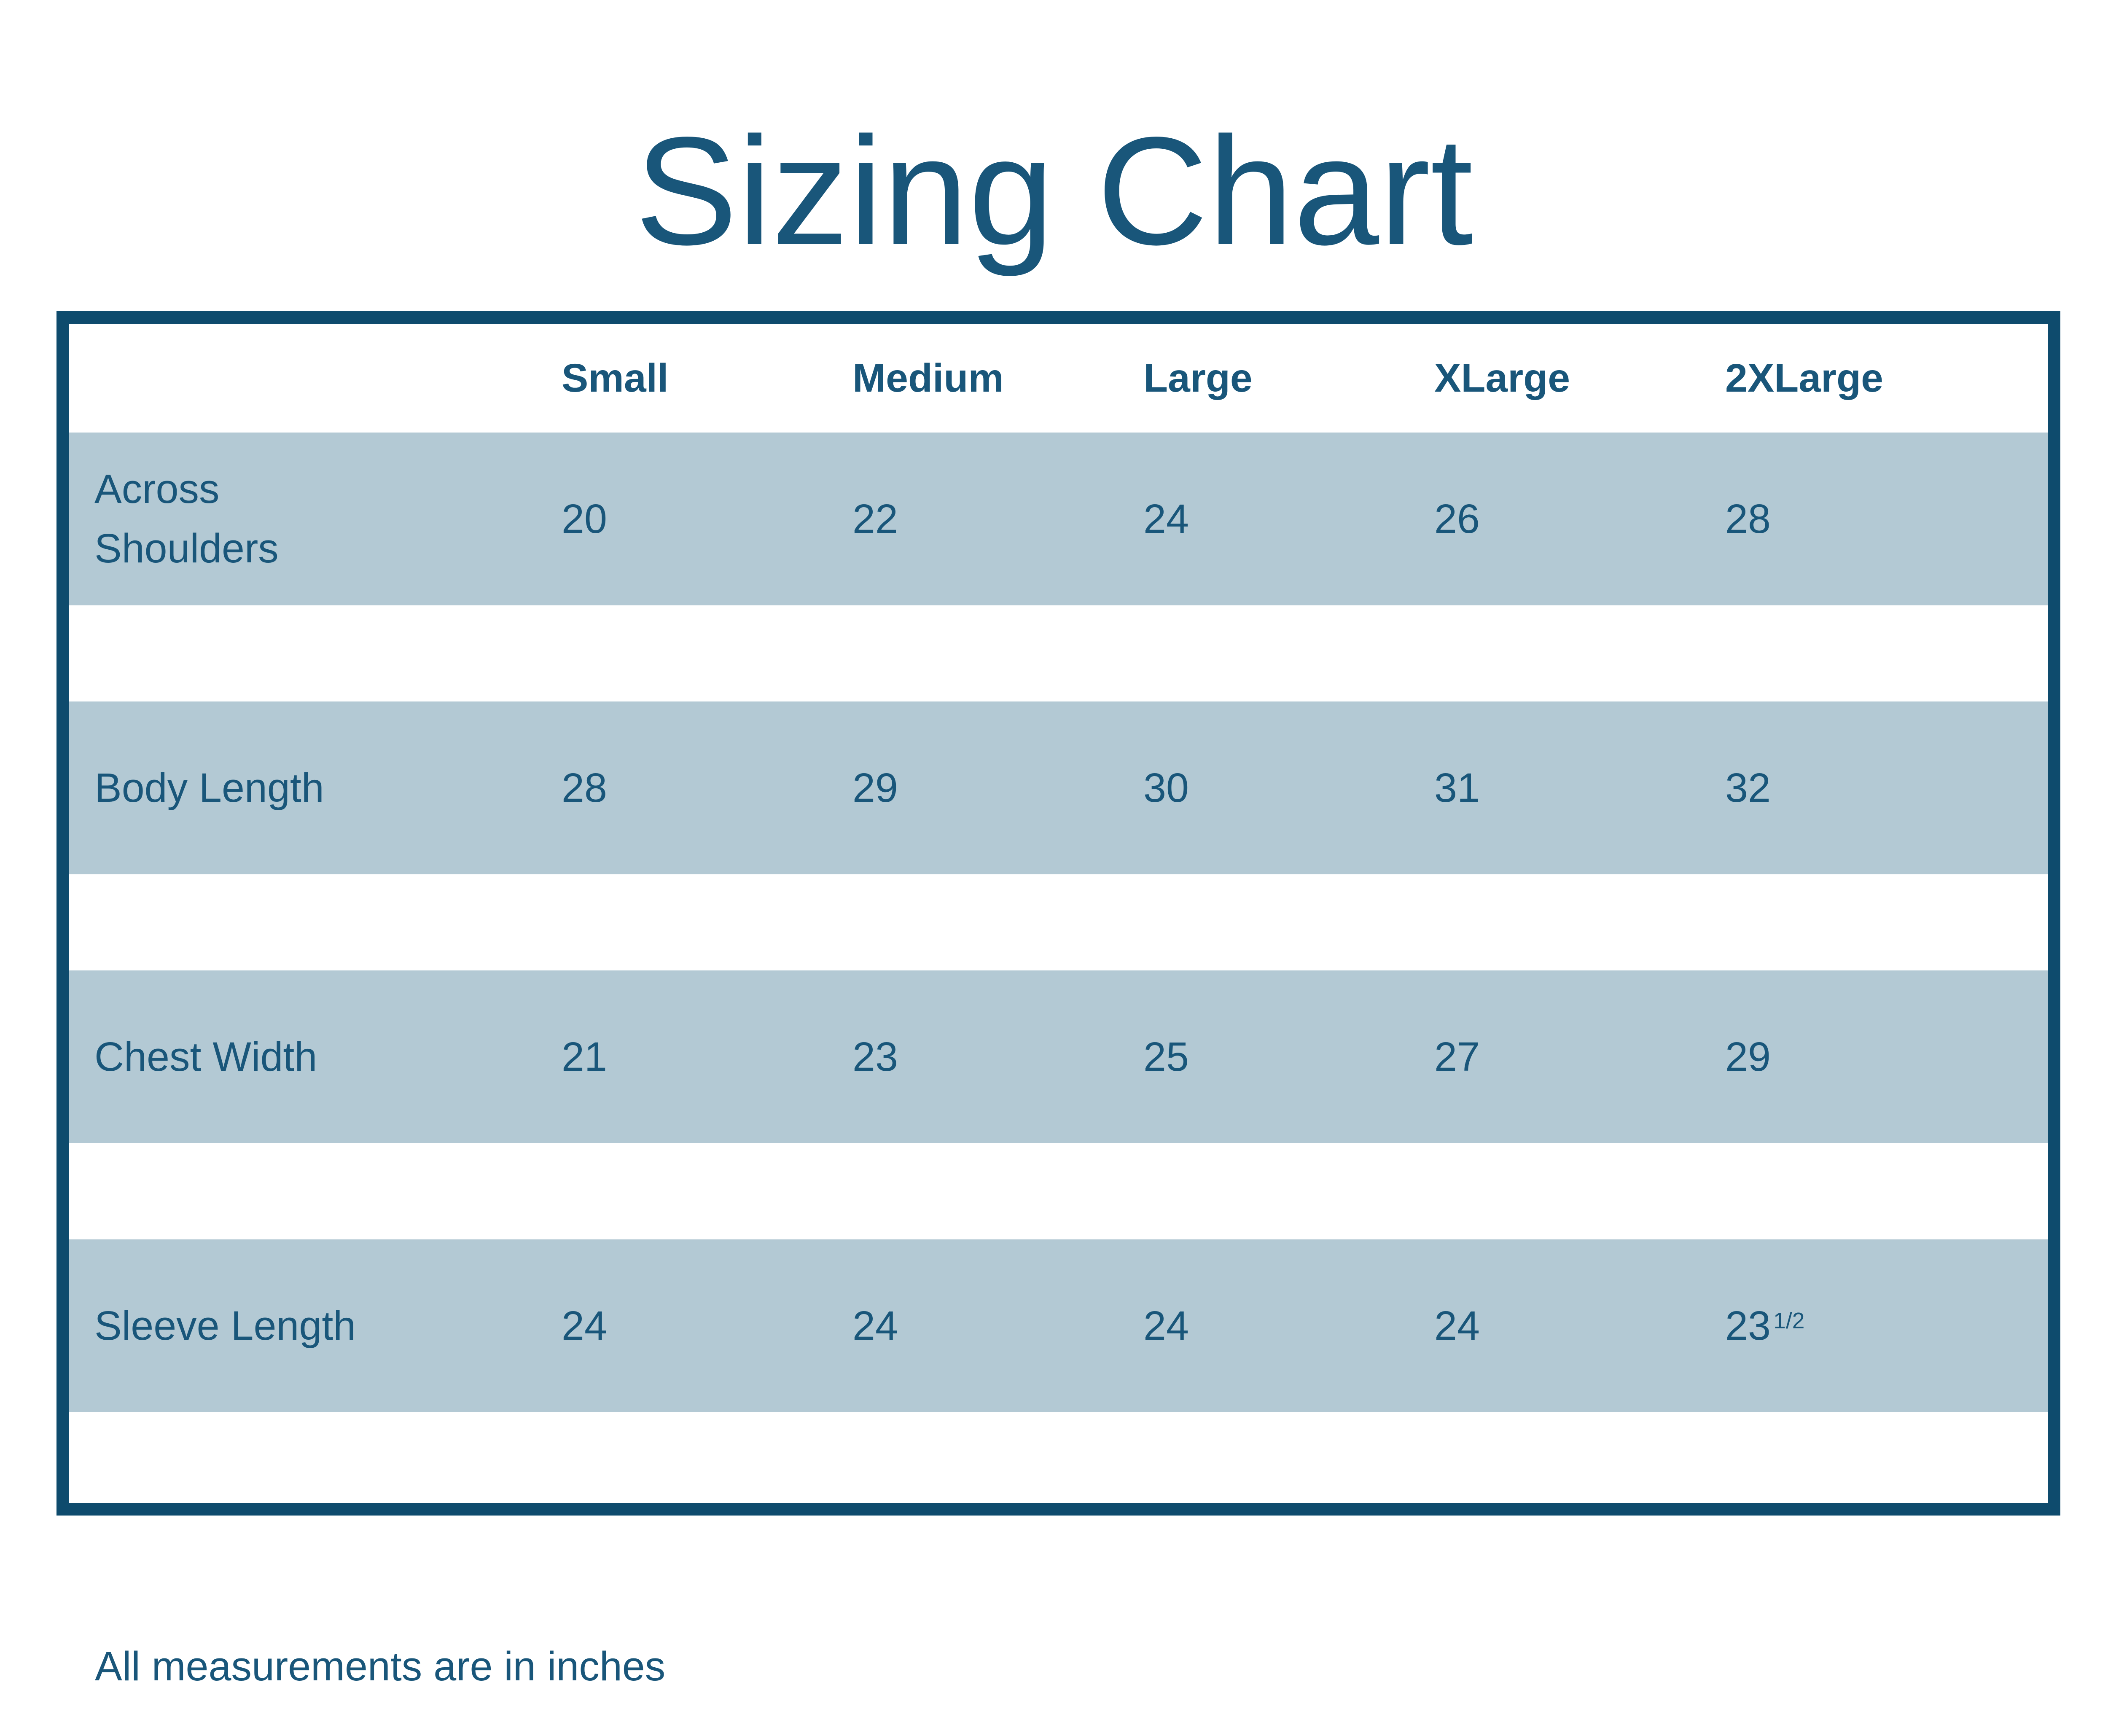 The width and height of the screenshot is (2108, 1736). Describe the element at coordinates (615, 377) in the screenshot. I see `column-header-small: Small` at that location.